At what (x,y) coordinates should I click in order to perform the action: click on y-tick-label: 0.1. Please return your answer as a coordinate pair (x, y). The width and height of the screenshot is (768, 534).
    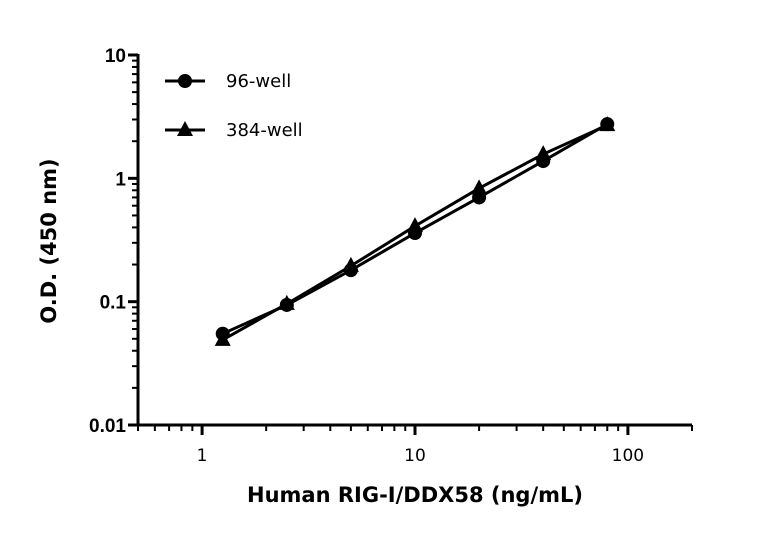
    Looking at the image, I should click on (113, 303).